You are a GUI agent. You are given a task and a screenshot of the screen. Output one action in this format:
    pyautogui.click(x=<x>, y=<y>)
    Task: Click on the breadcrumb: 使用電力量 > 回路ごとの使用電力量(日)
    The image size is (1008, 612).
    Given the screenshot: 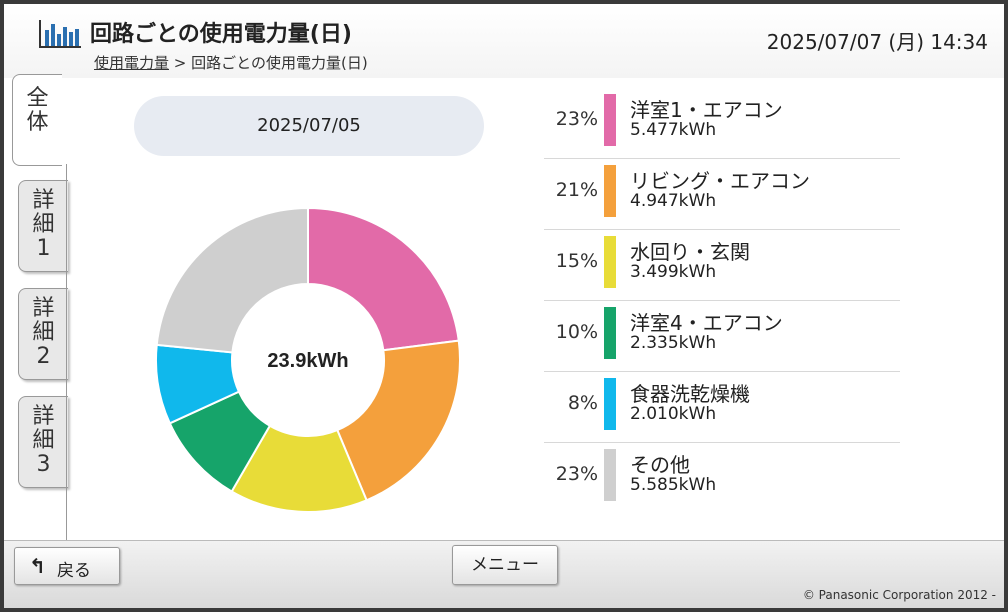 What is the action you would take?
    pyautogui.click(x=231, y=62)
    